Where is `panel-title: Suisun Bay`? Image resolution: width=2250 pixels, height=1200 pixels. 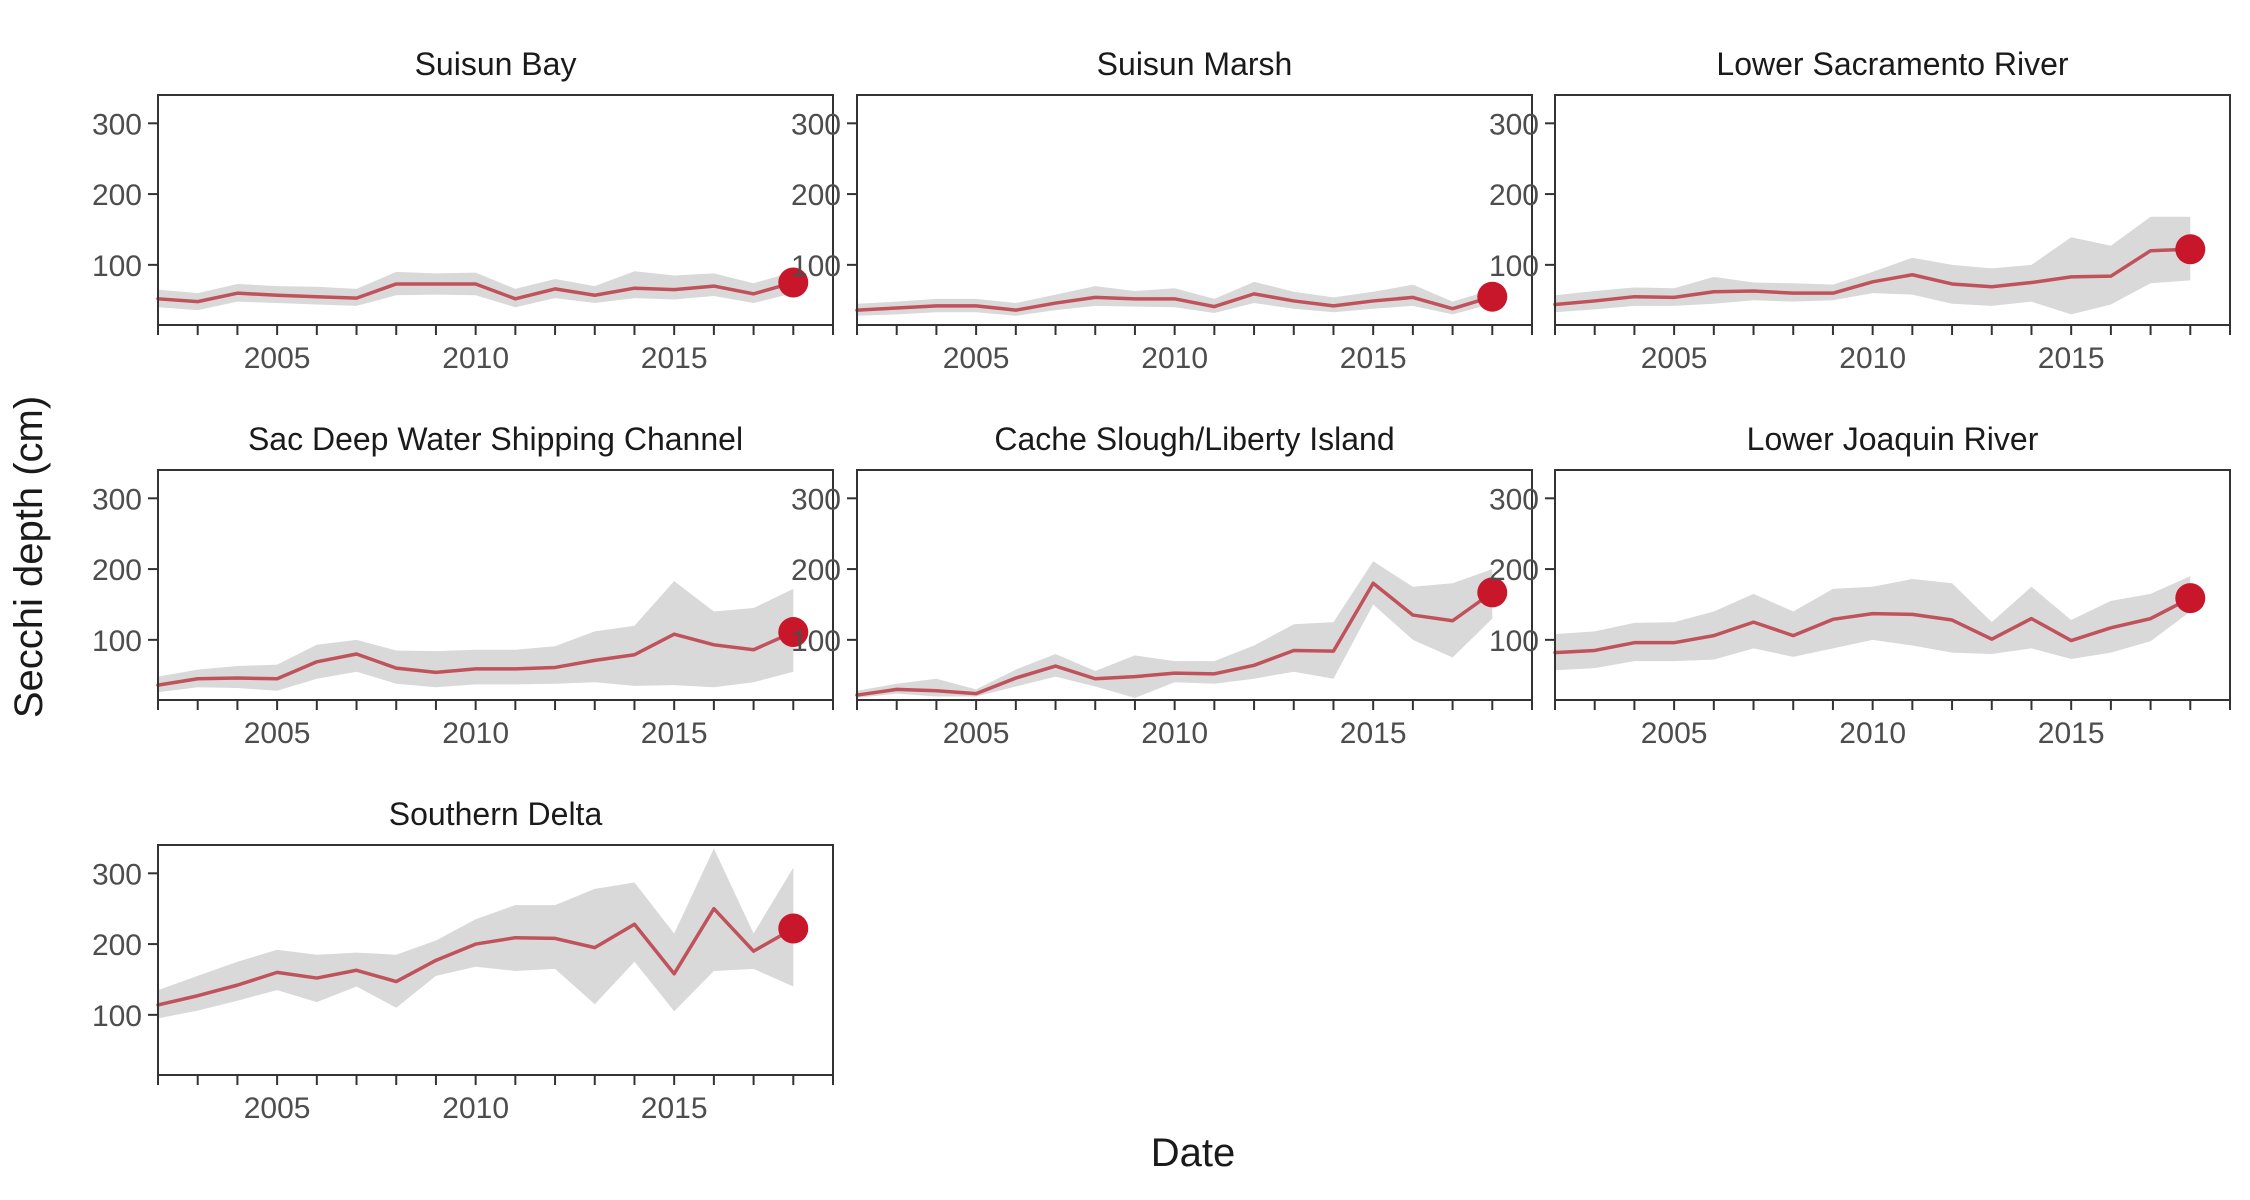
panel-title: Suisun Bay is located at coordinates (496, 64).